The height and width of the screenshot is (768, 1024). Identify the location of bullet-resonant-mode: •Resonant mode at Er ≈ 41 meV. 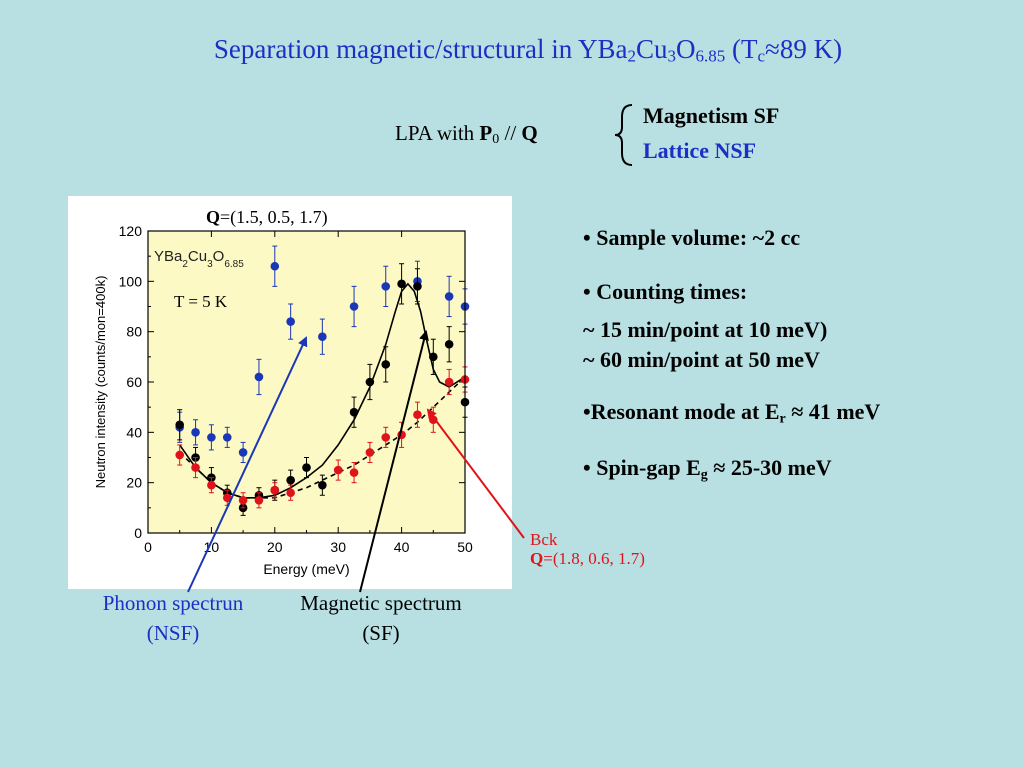
(732, 413).